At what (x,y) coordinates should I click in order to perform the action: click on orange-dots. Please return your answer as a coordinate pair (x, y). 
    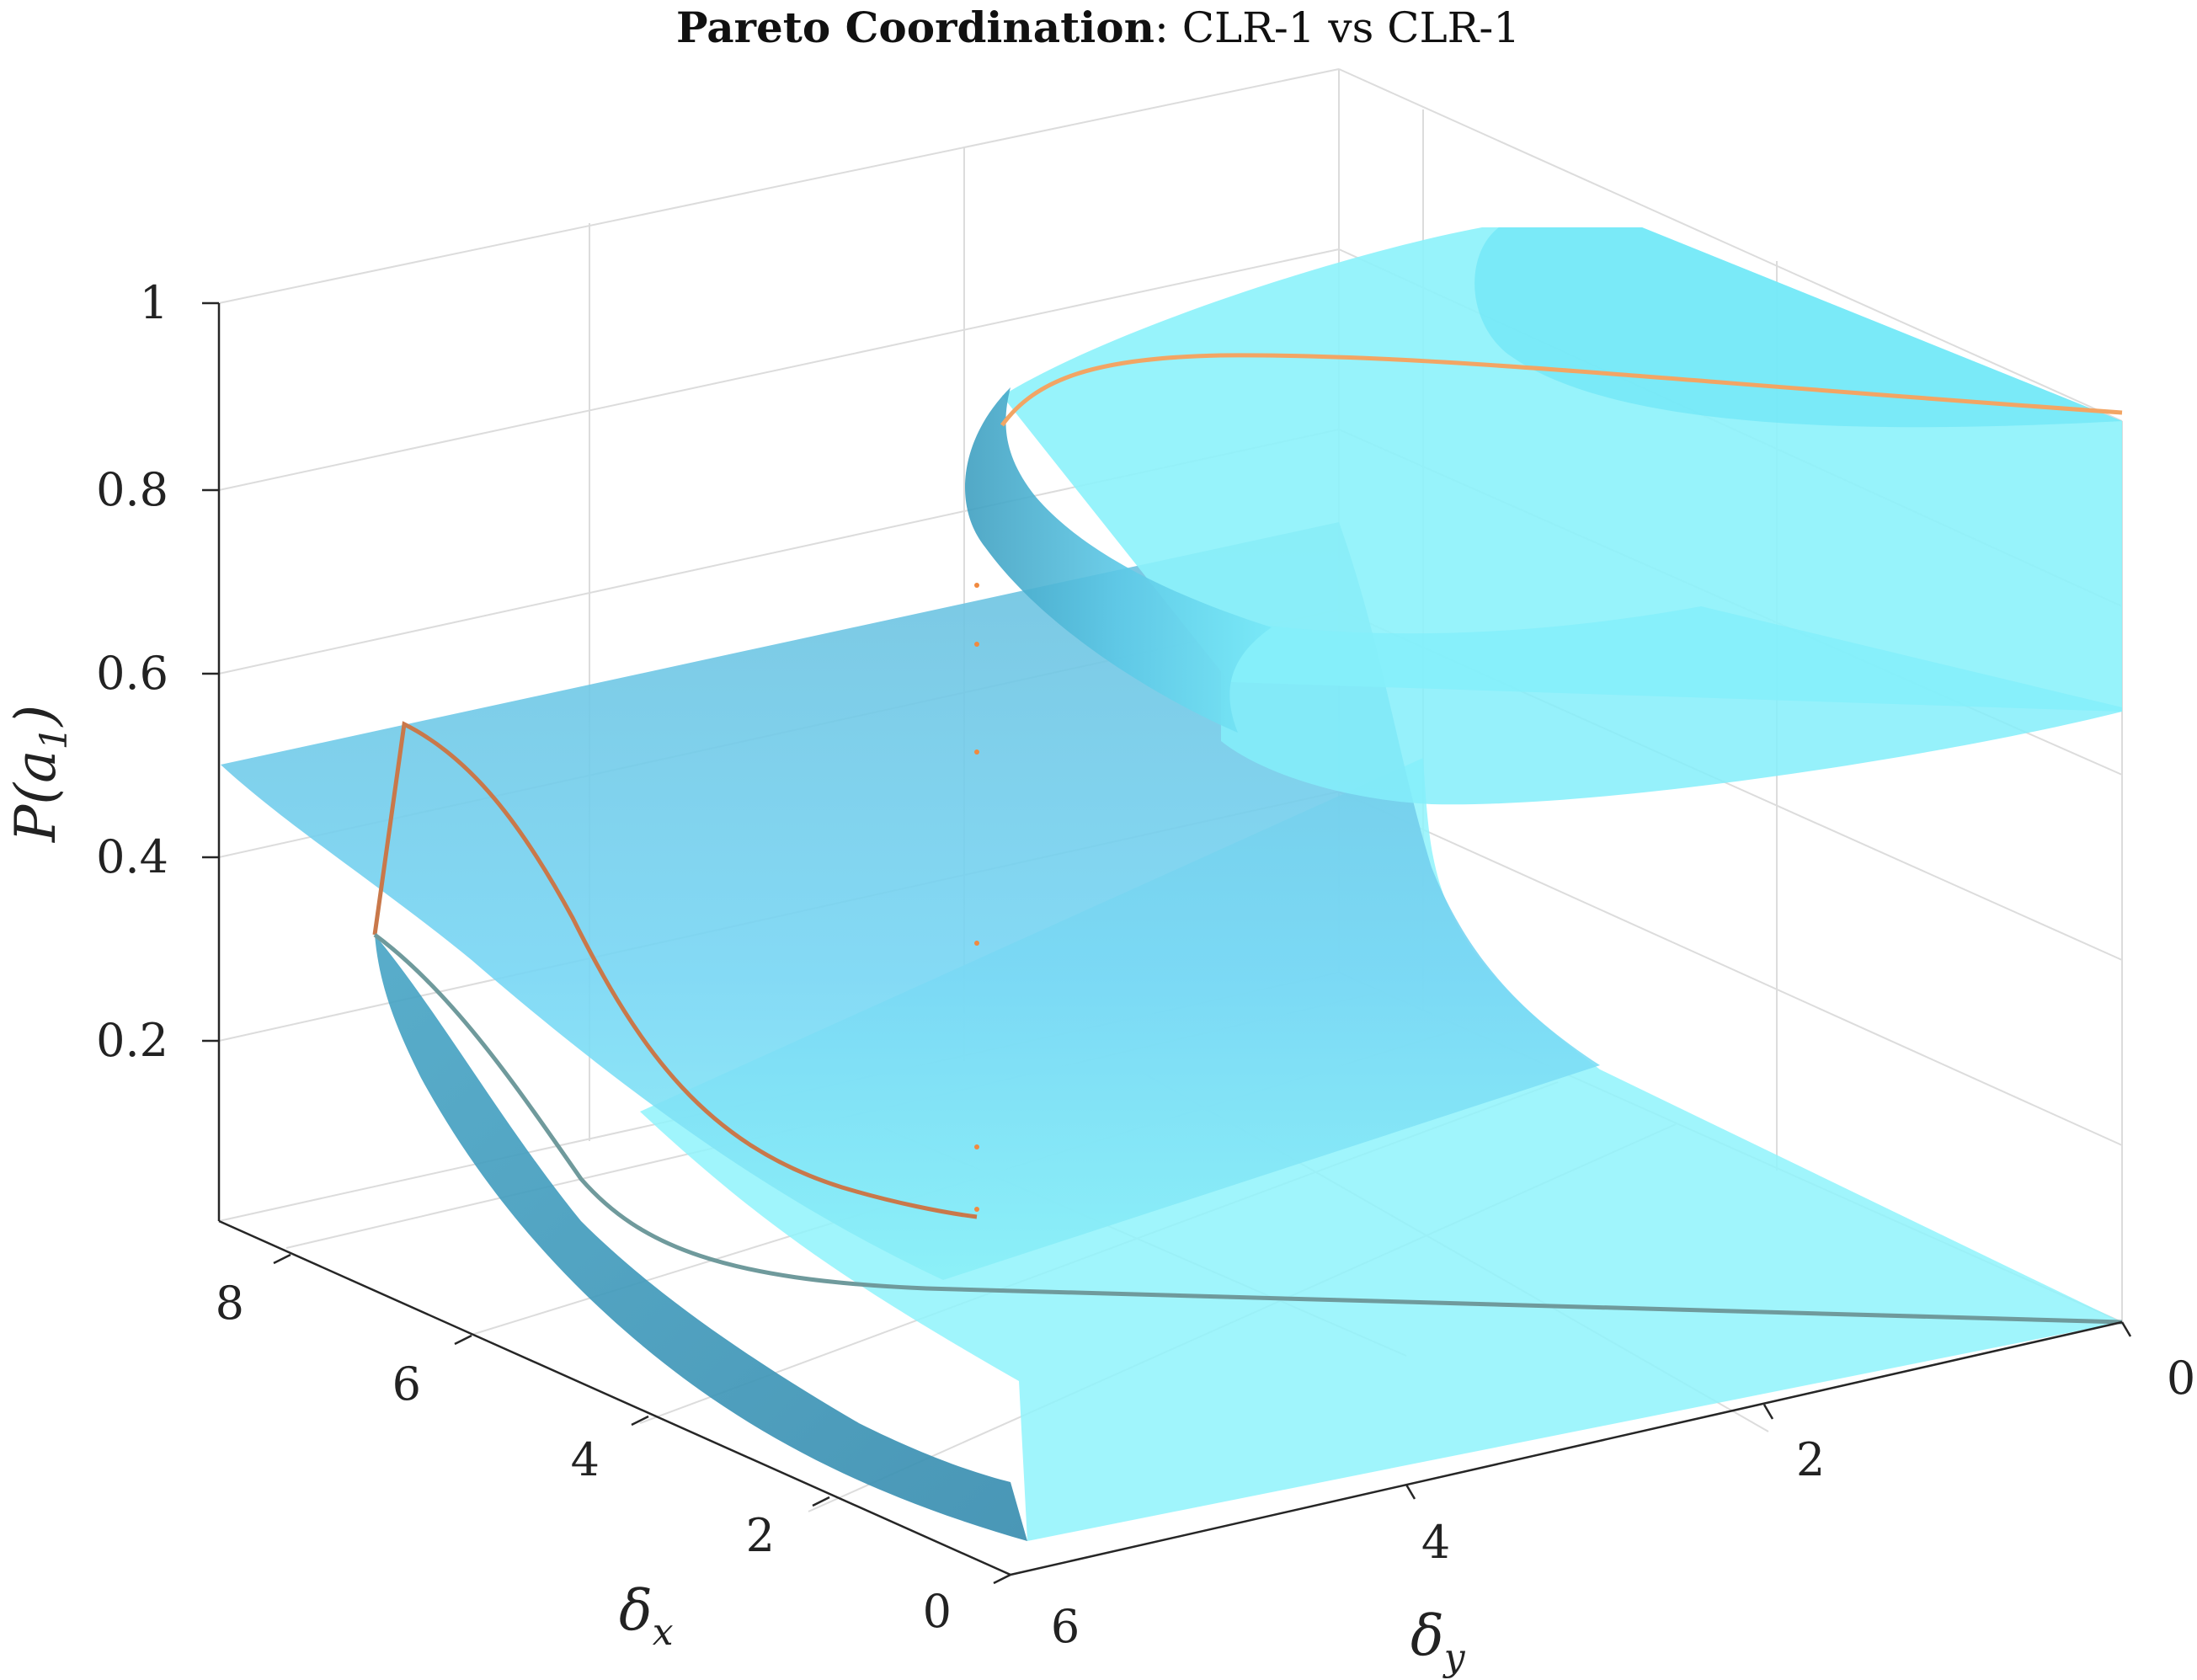
    Looking at the image, I should click on (977, 897).